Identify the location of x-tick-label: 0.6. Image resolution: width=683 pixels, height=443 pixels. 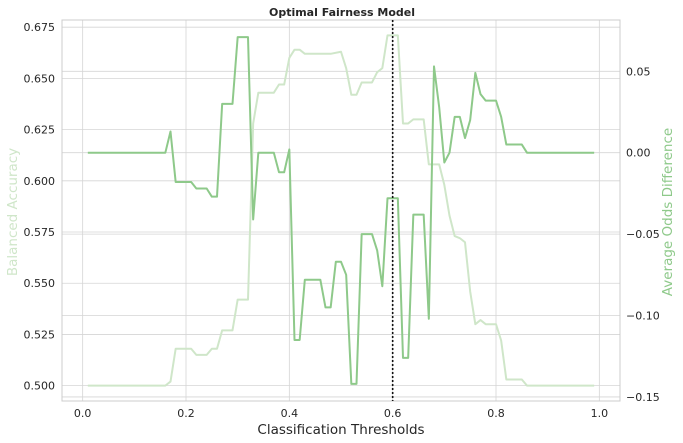
(393, 413).